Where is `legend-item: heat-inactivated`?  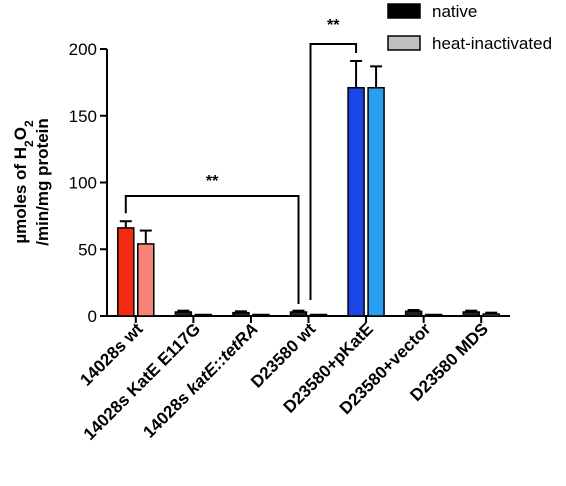
legend-item: heat-inactivated is located at coordinates (469, 43).